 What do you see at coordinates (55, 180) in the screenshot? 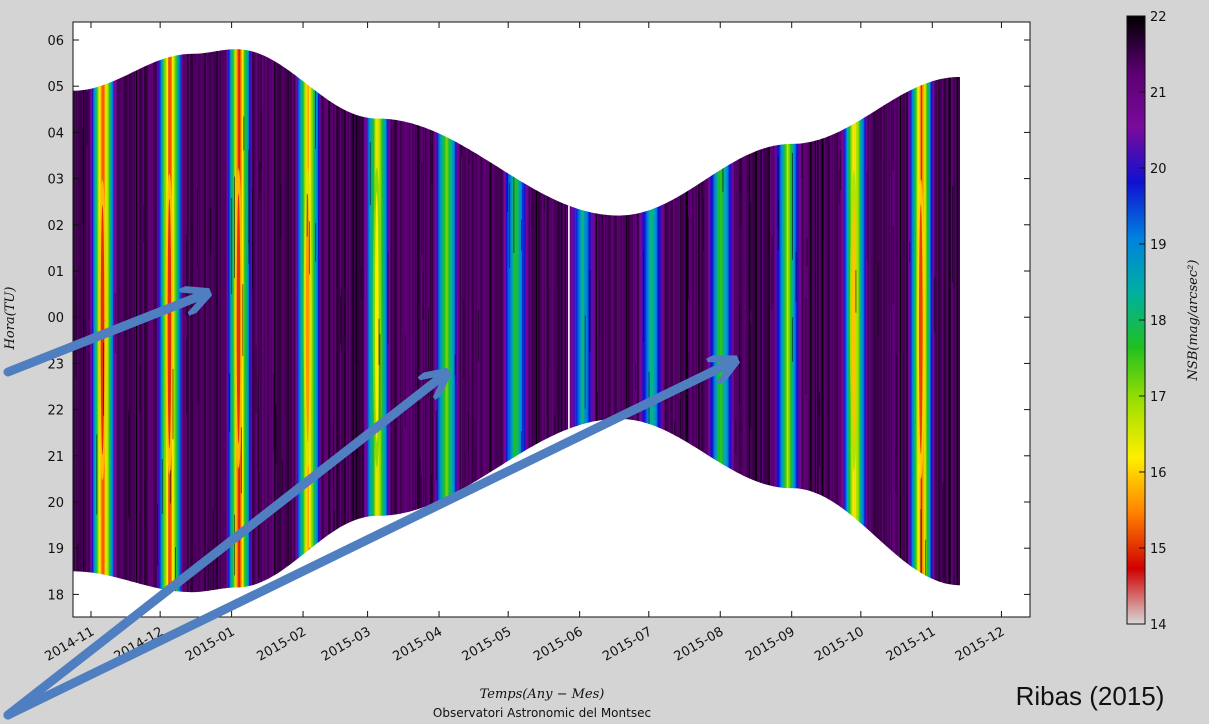
I see `y-tick-label: 03` at bounding box center [55, 180].